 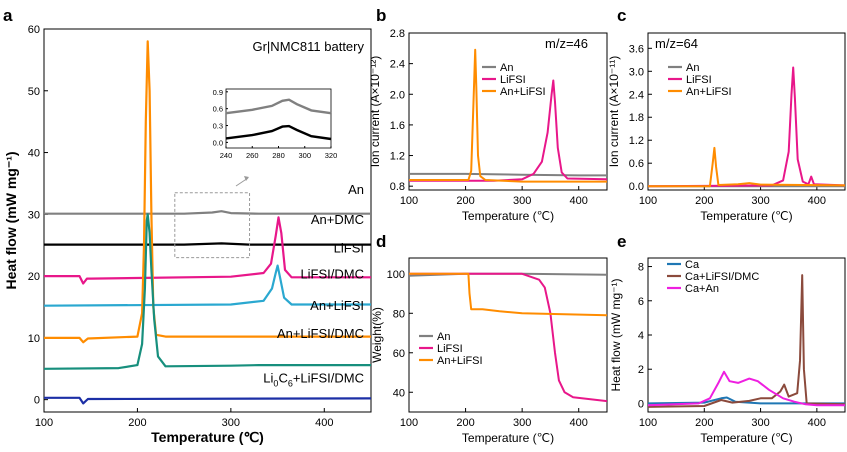 I want to click on y-axis-label: Ion current (A×10⁻¹²), so click(x=375, y=111).